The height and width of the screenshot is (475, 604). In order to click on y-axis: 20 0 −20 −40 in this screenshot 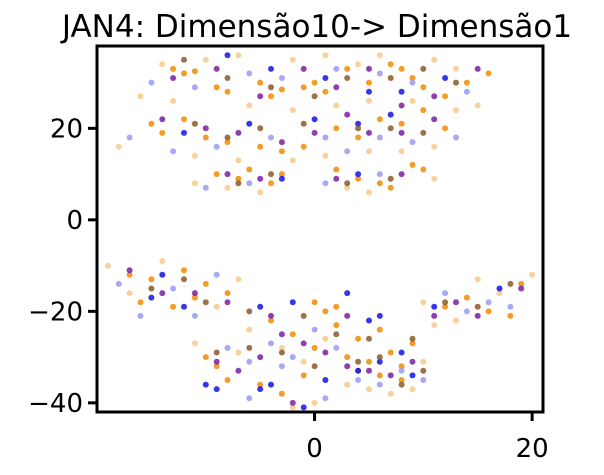, I will do `click(62, 266)`.